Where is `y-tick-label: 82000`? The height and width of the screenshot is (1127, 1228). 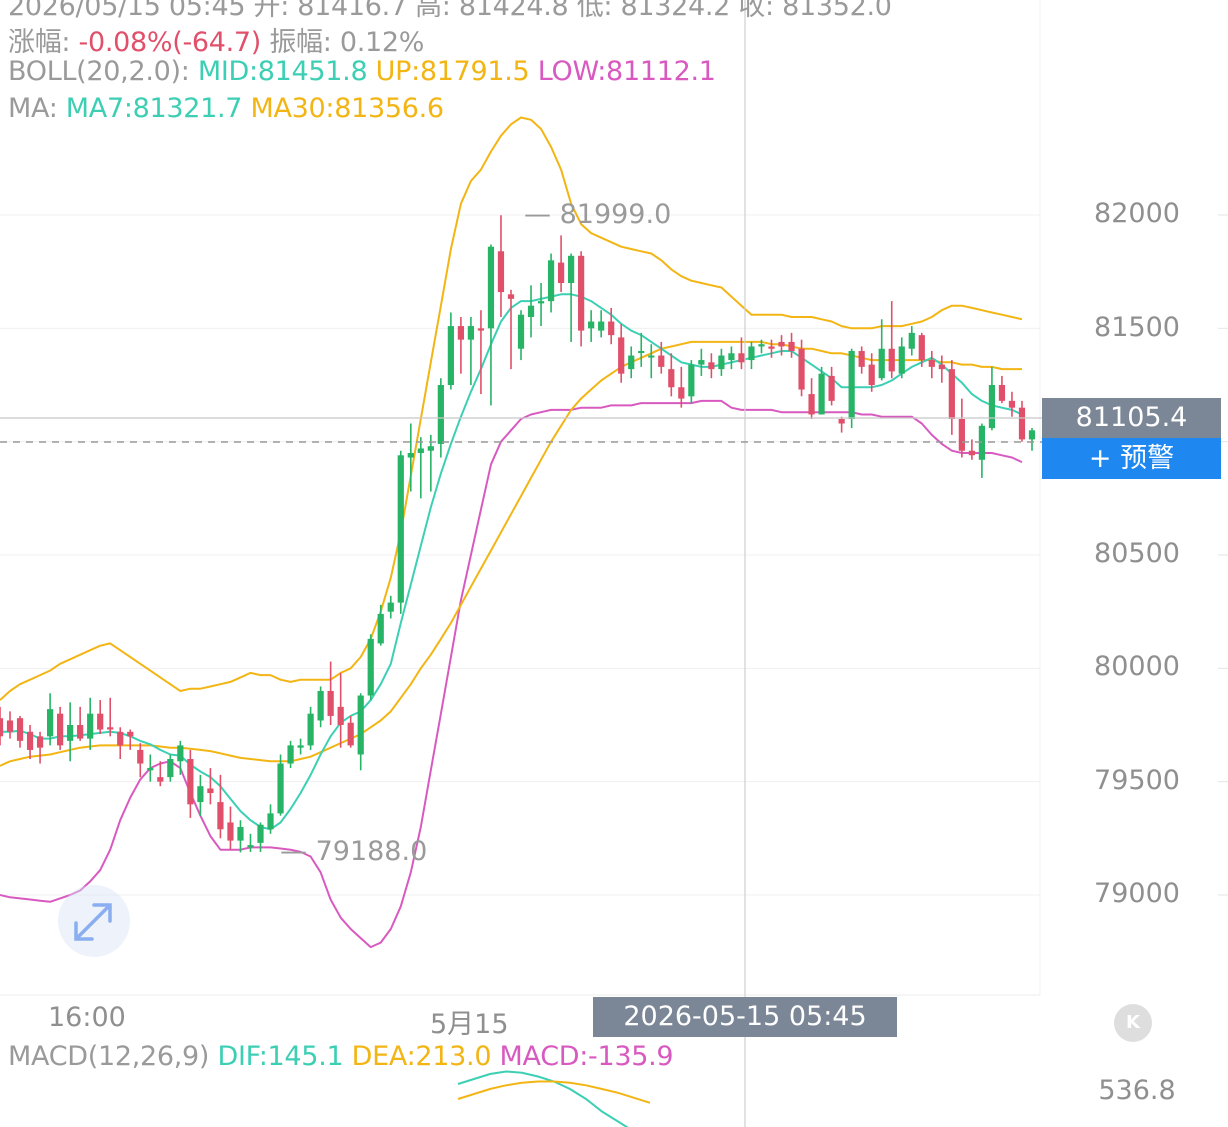 y-tick-label: 82000 is located at coordinates (1137, 213).